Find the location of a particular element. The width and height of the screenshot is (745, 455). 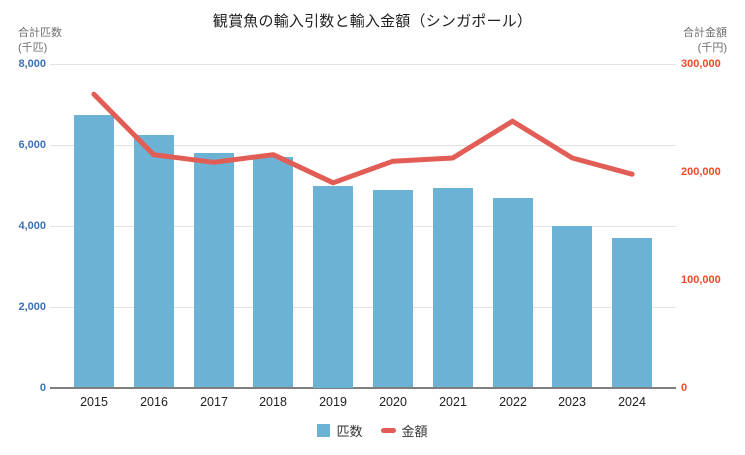

right-axis-title-line2: (千円) is located at coordinates (712, 48).